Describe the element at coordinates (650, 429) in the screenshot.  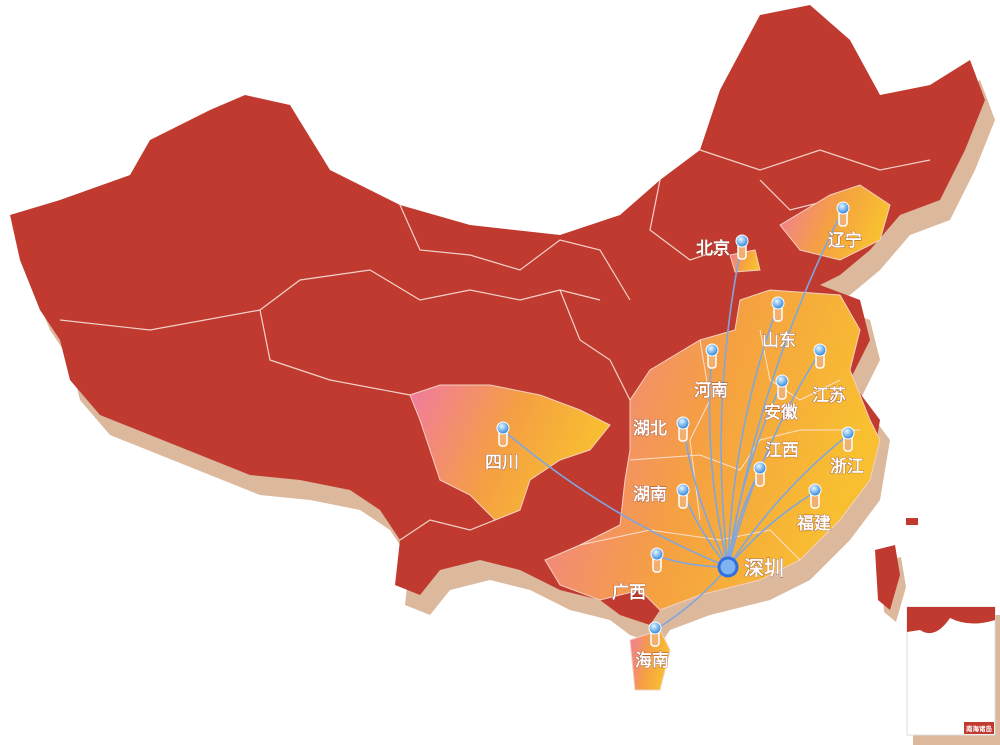
I see `city-label: 湖北` at that location.